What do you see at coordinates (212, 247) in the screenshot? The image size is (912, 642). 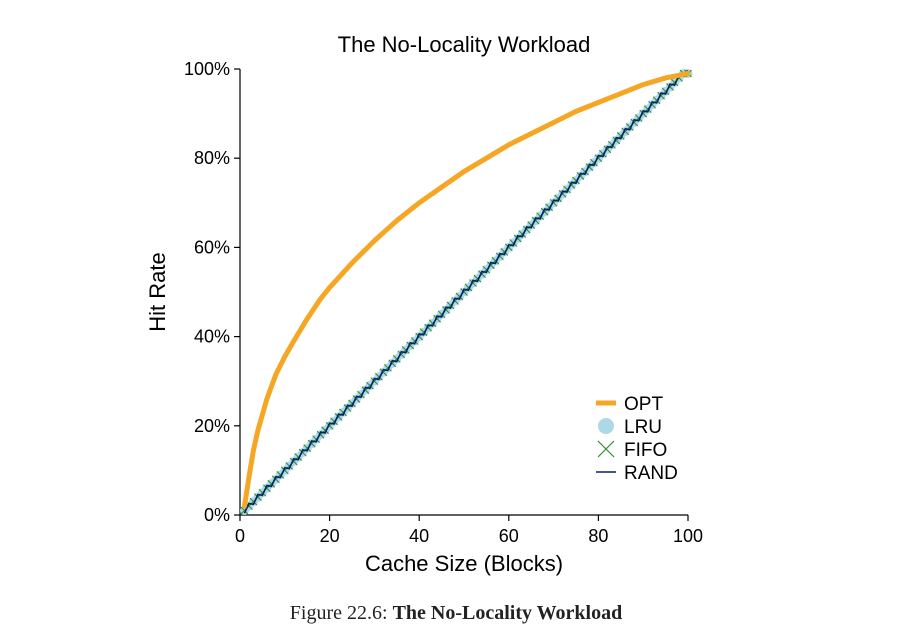 I see `y-tick-label: 60%` at bounding box center [212, 247].